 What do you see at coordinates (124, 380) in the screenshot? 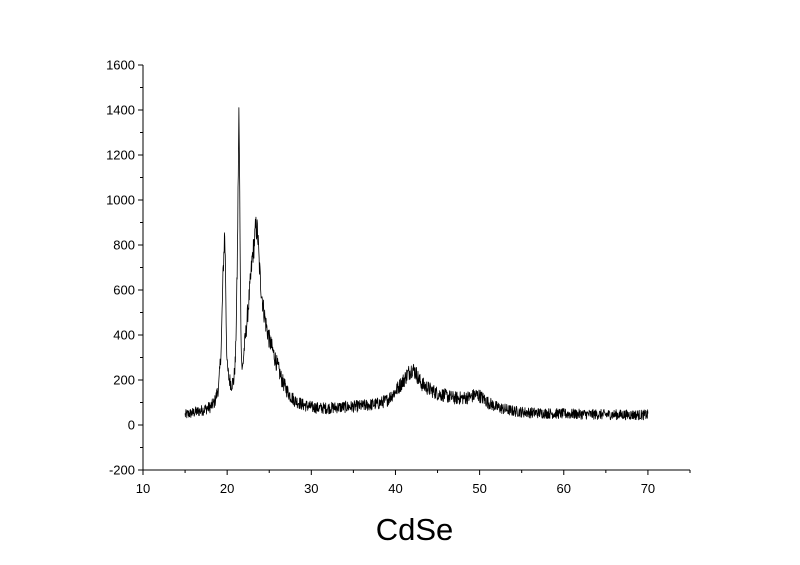
I see `y-tick-label: 200` at bounding box center [124, 380].